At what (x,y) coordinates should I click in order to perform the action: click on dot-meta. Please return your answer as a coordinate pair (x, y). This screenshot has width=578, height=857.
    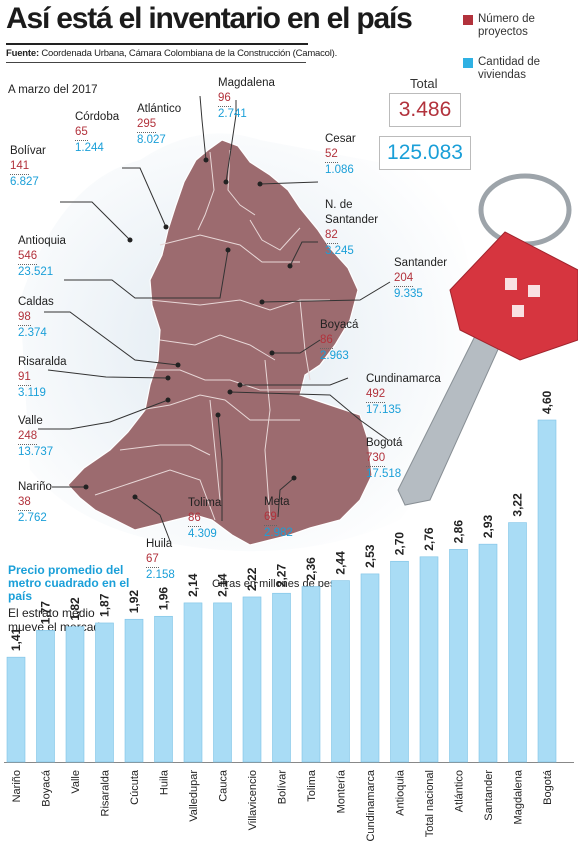
    Looking at the image, I should click on (294, 478).